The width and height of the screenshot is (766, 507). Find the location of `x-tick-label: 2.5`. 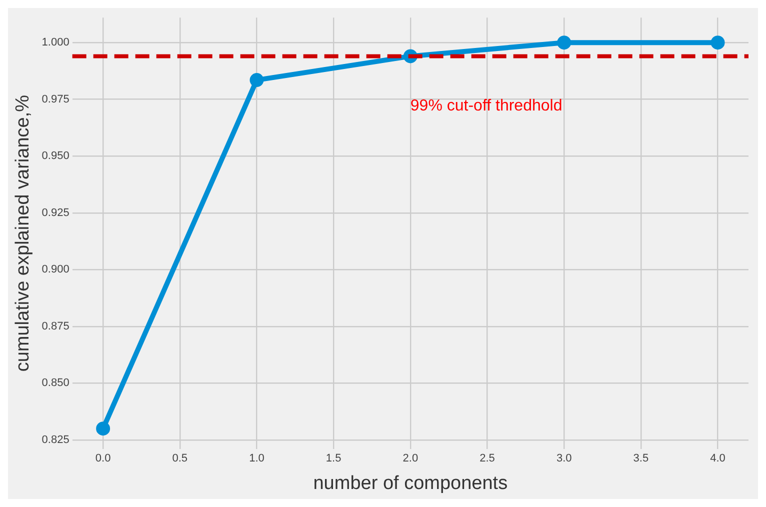

x-tick-label: 2.5 is located at coordinates (487, 458).